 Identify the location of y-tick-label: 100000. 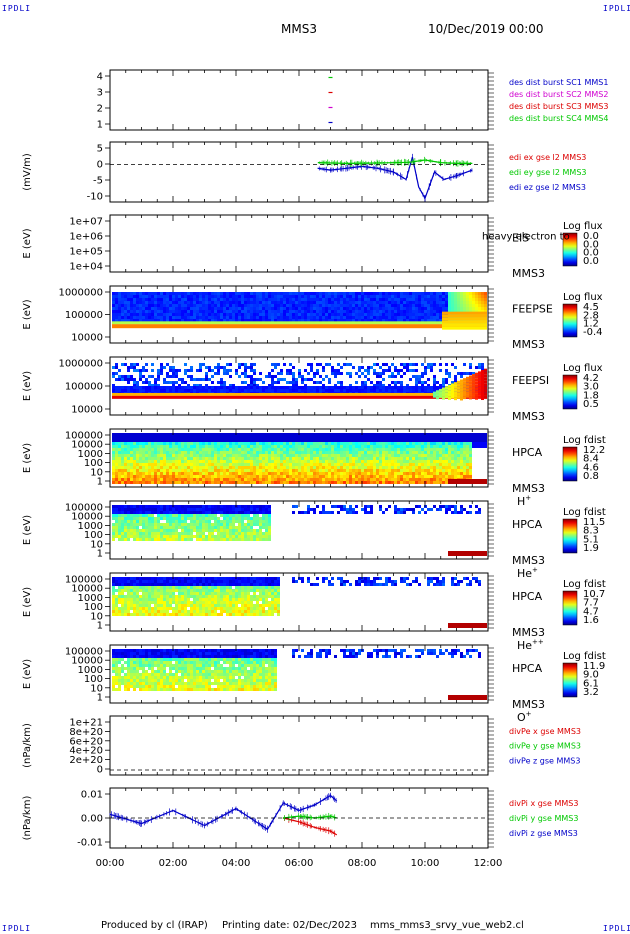
(84, 387).